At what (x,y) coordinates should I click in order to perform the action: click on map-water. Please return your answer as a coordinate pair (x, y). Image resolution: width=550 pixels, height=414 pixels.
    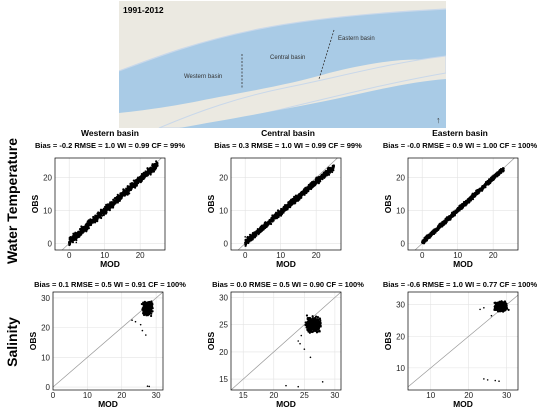
    Looking at the image, I should click on (282, 61).